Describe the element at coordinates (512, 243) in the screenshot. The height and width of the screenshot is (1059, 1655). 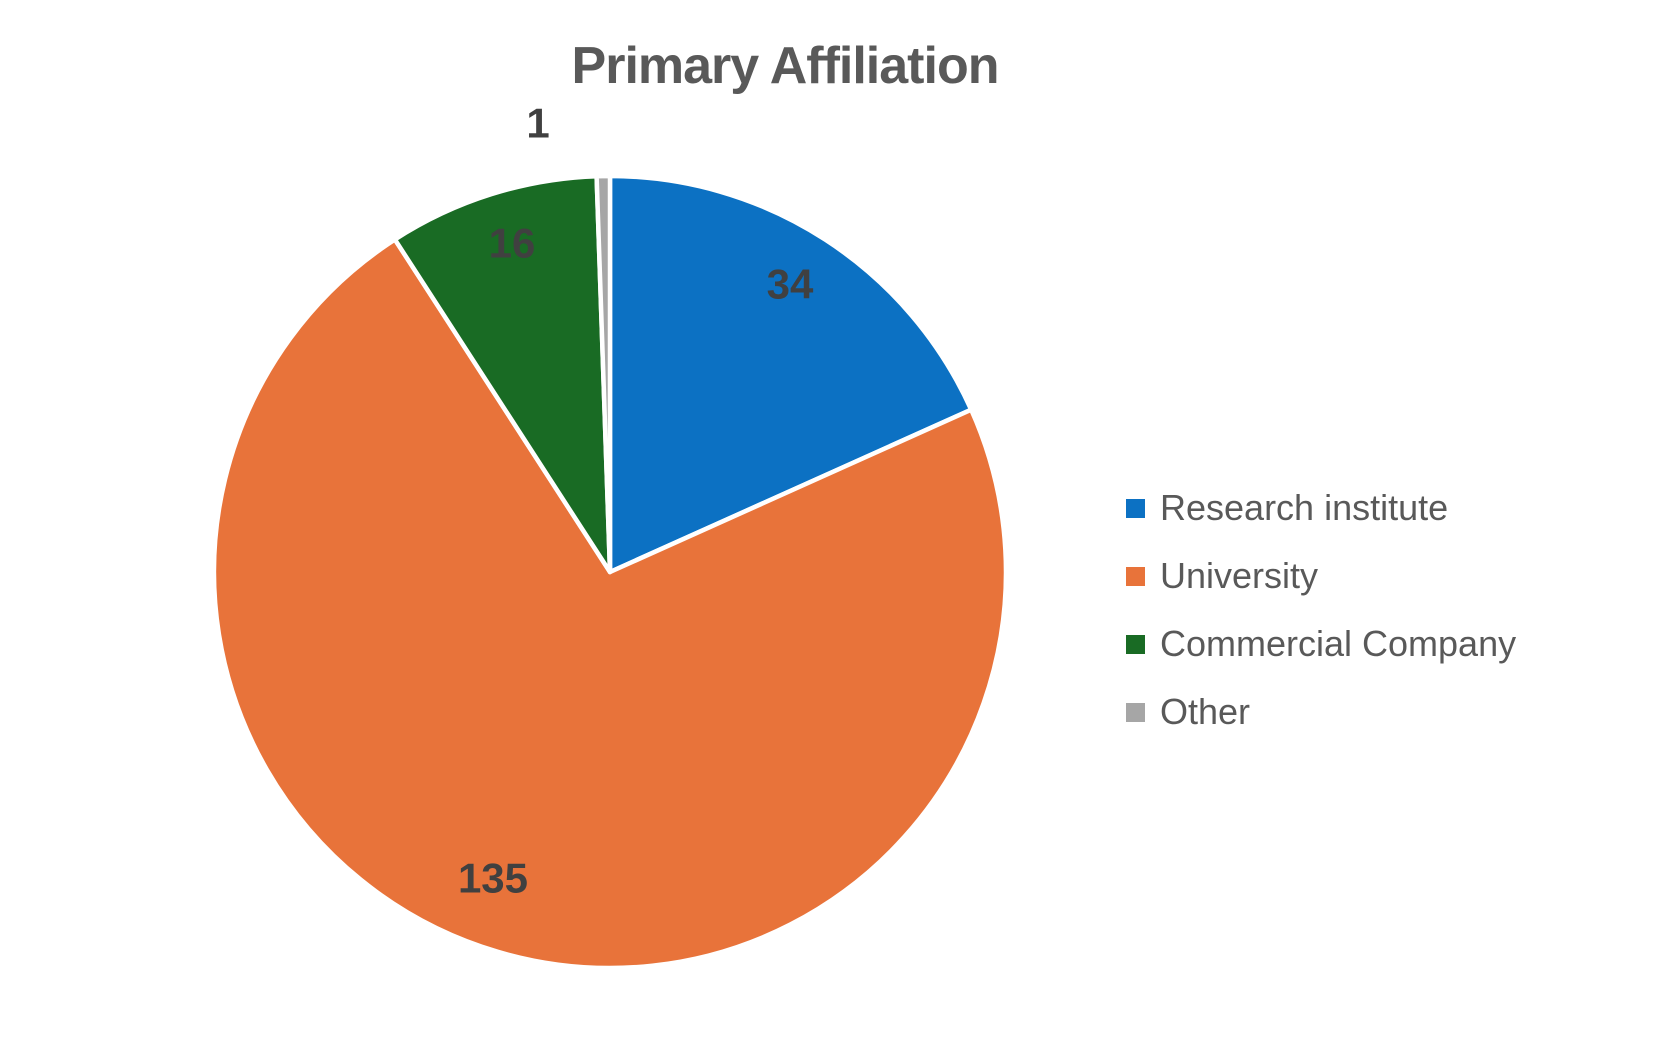
I see `data-label-commercial-company: 16` at that location.